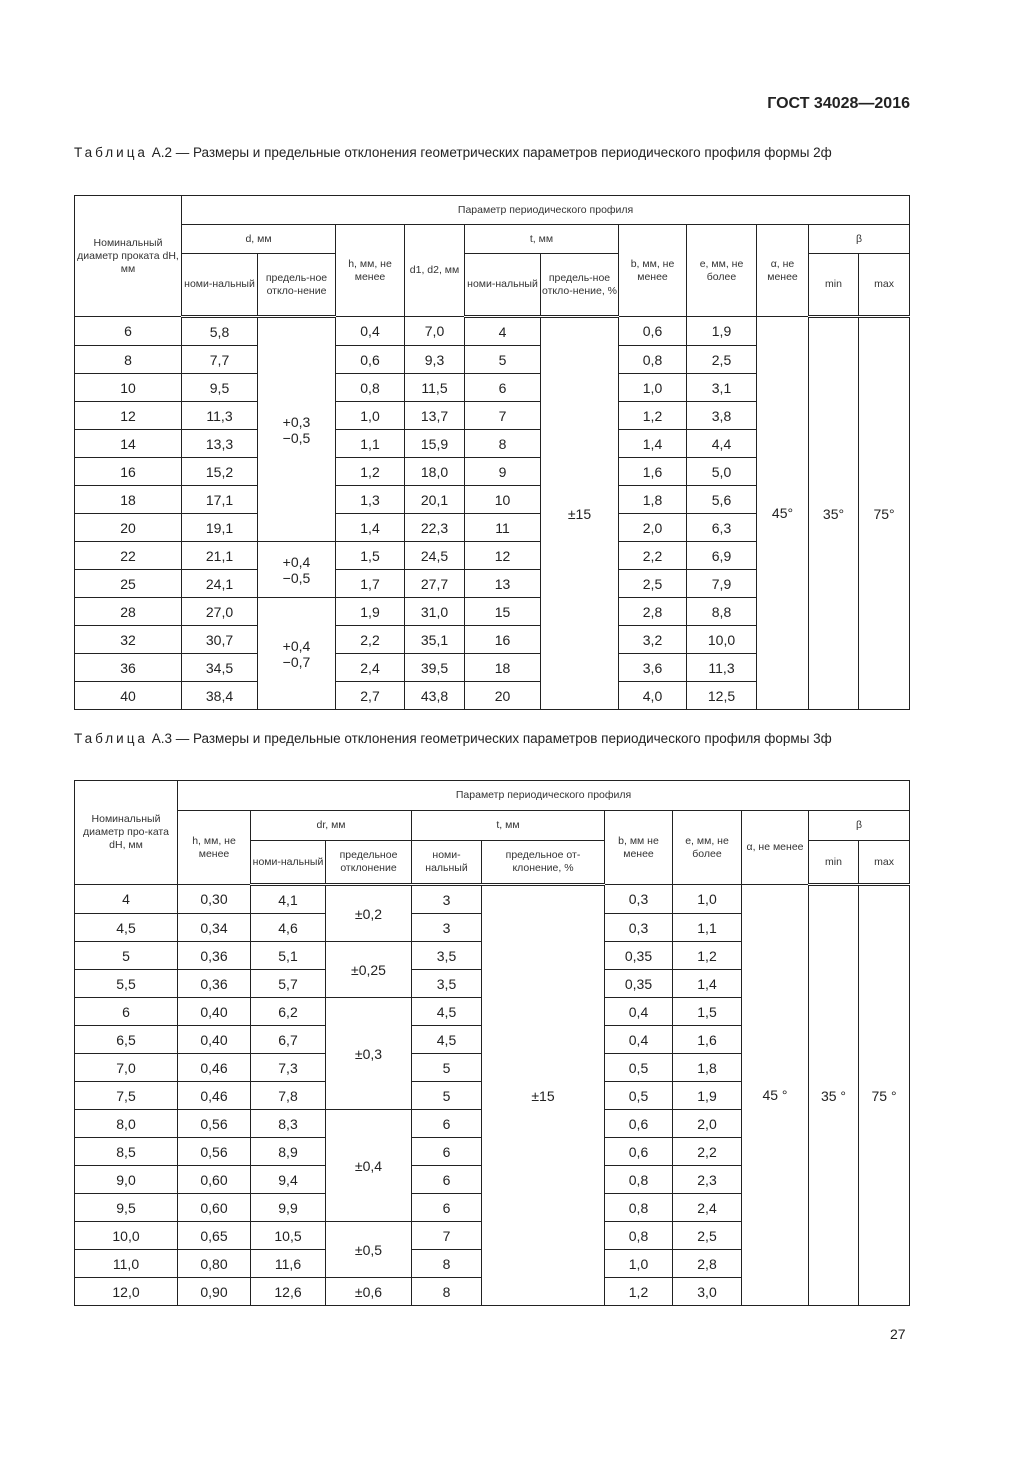 The image size is (1033, 1461). What do you see at coordinates (128, 611) in the screenshot?
I see `table-cell: 28` at bounding box center [128, 611].